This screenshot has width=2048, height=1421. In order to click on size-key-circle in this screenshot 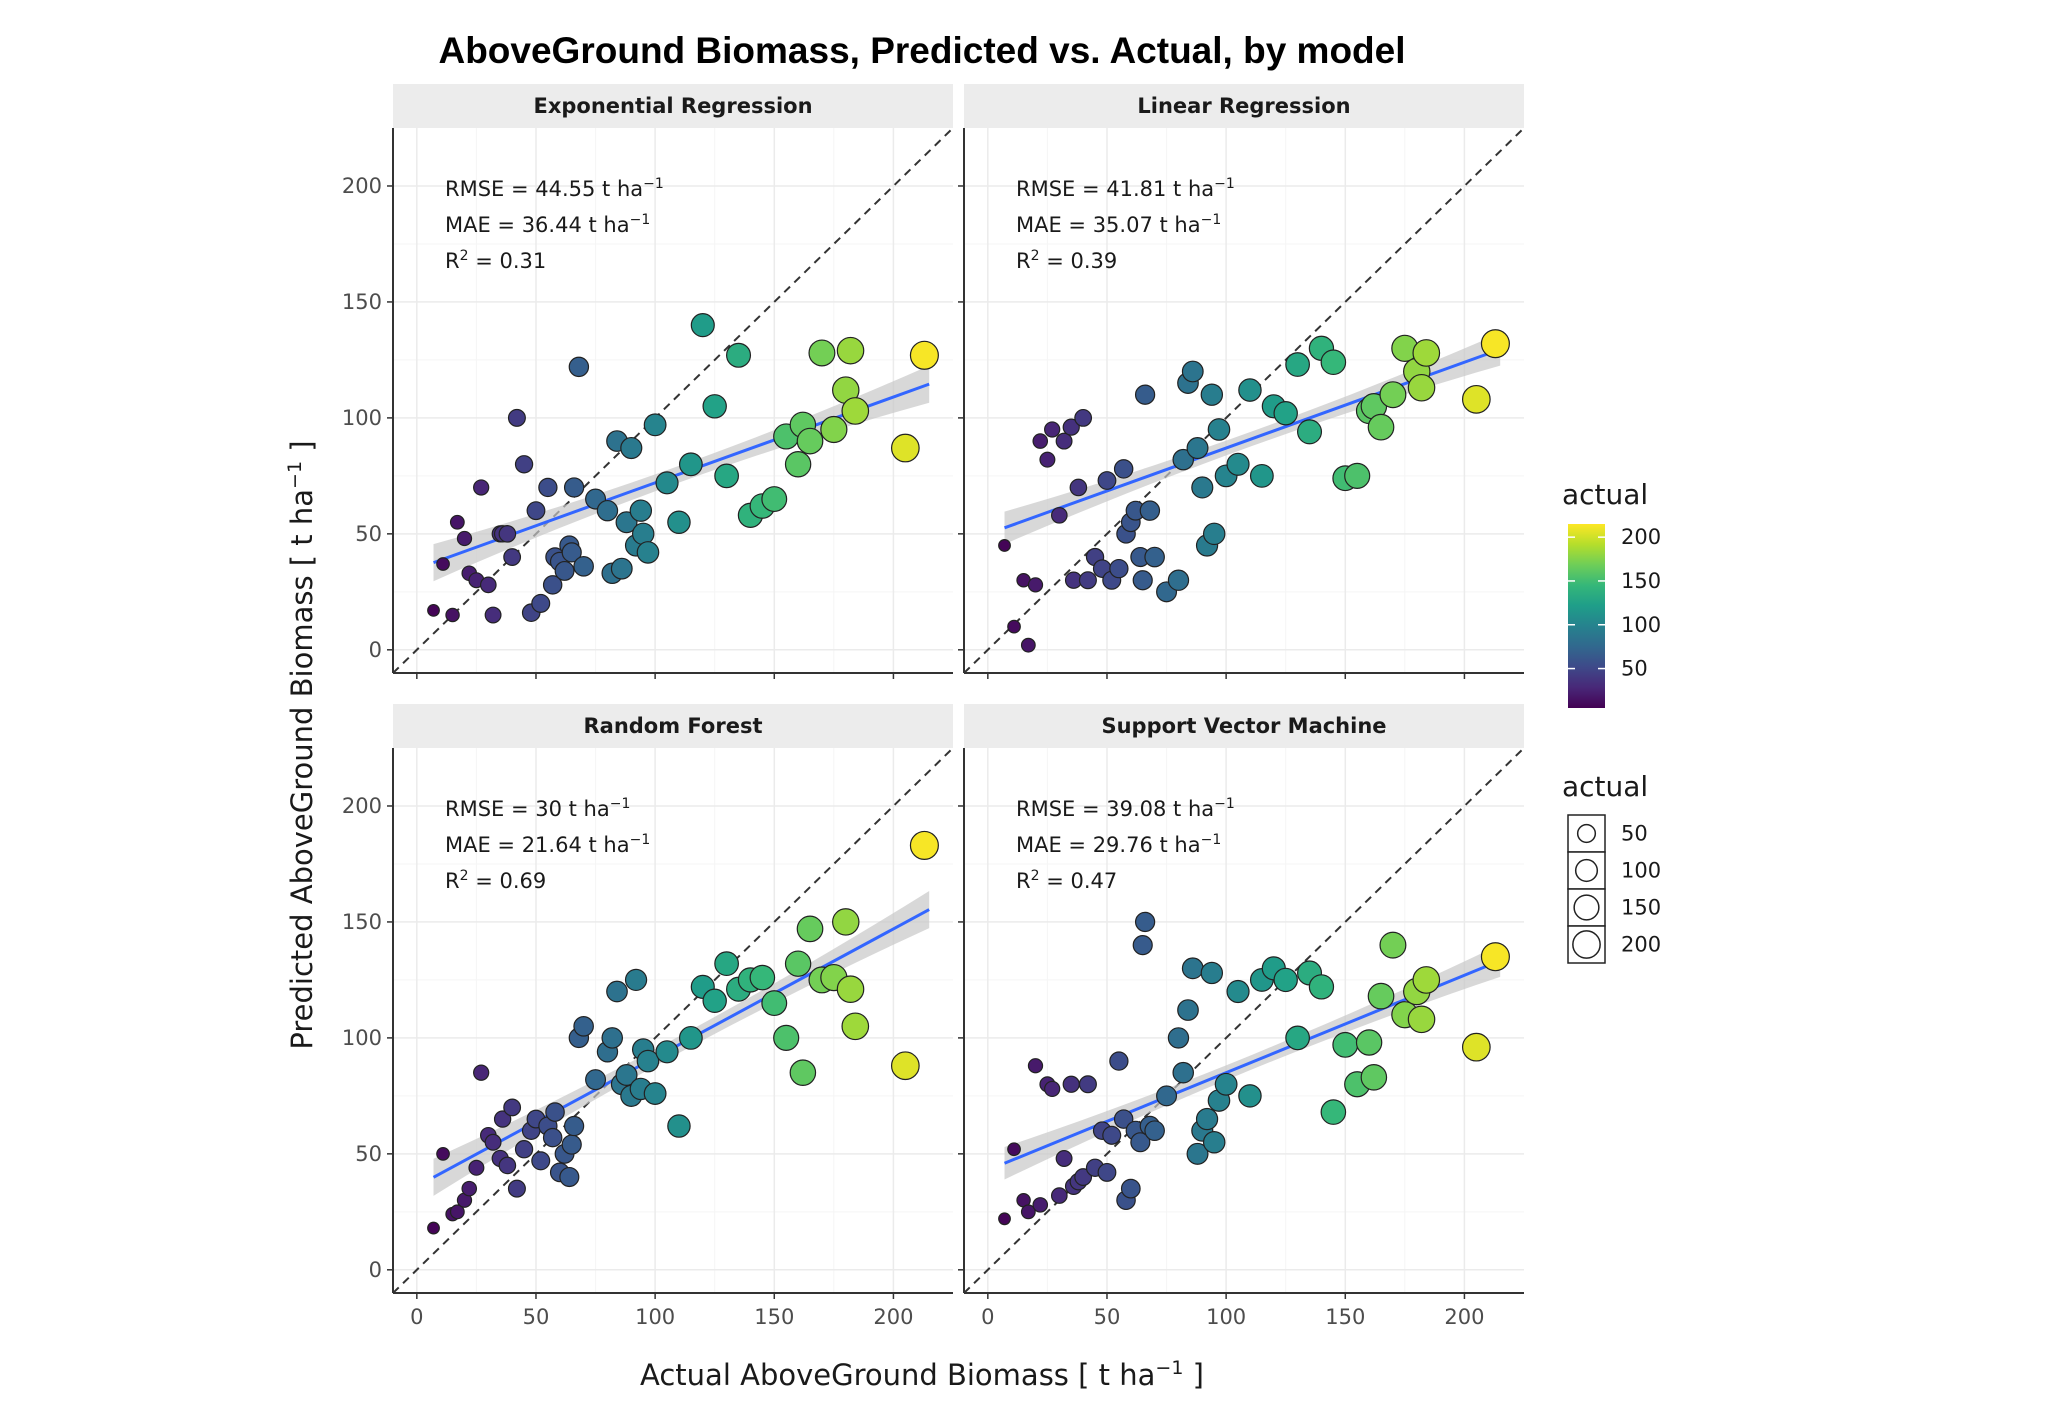, I will do `click(1586, 870)`.